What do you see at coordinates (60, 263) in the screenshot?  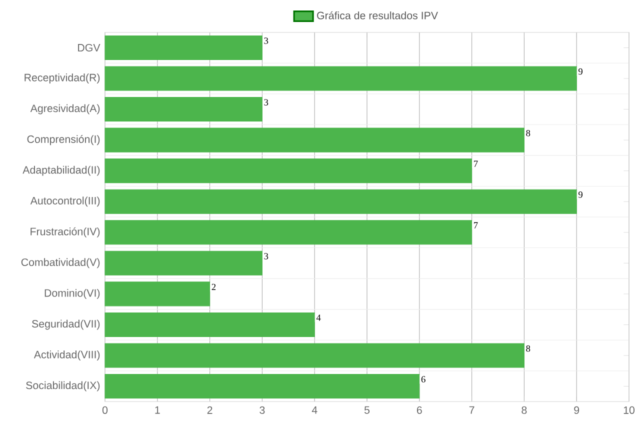 I see `y-tick-label: Combatividad(V)` at bounding box center [60, 263].